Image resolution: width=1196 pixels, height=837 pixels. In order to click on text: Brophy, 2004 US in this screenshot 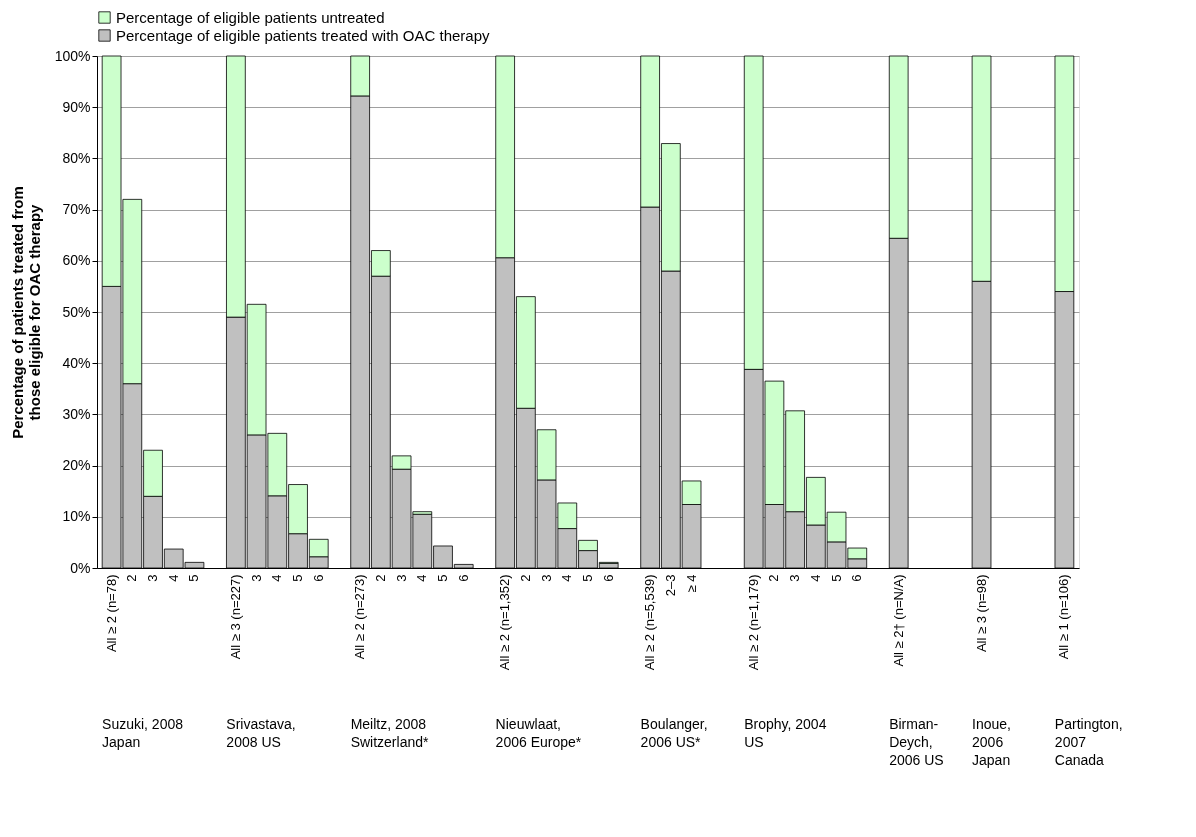, I will do `click(785, 733)`.